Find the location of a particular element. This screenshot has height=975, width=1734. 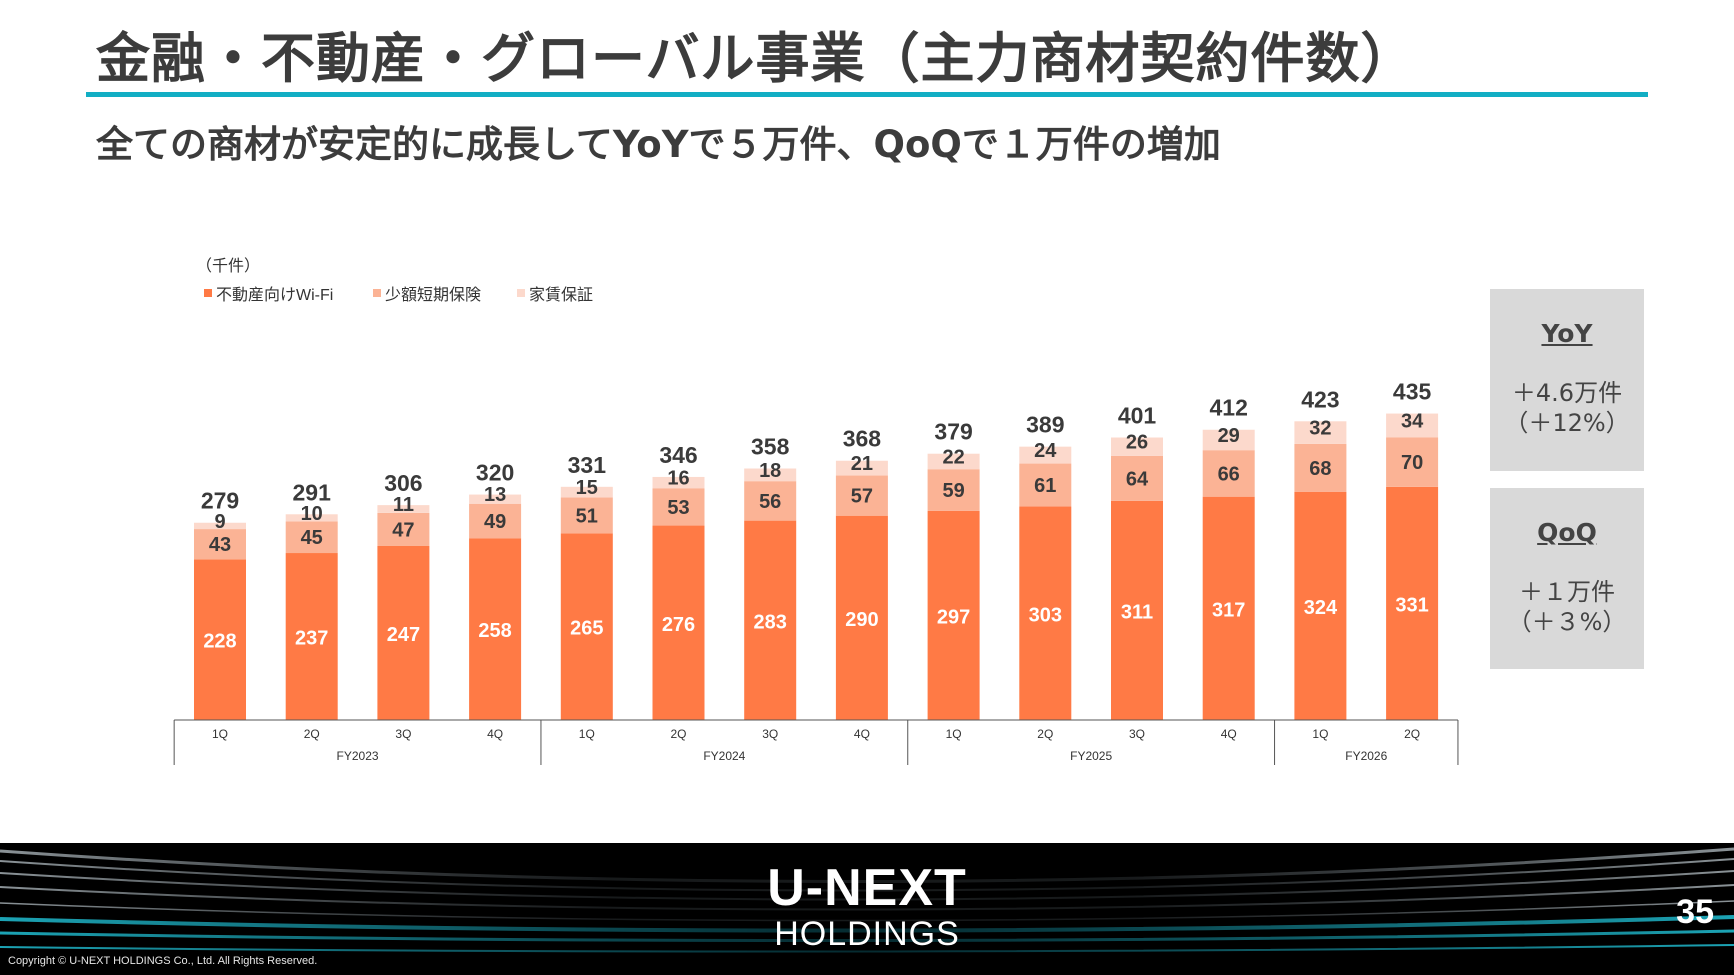

bar-value-label: 59 is located at coordinates (953, 491).